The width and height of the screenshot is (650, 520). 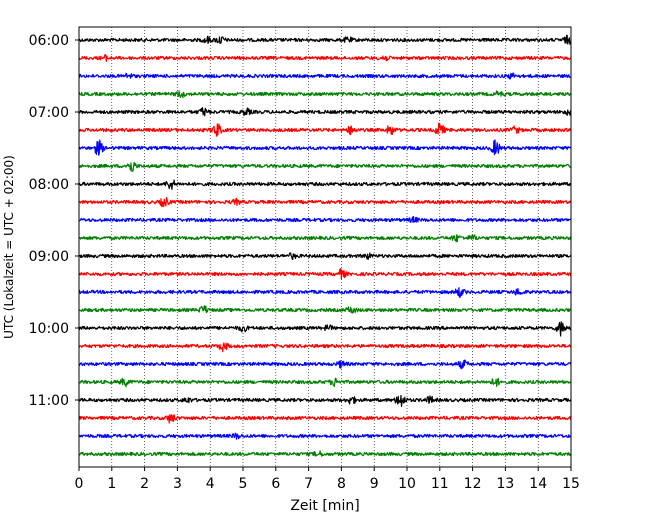 What do you see at coordinates (538, 484) in the screenshot?
I see `x-tick-label: 14` at bounding box center [538, 484].